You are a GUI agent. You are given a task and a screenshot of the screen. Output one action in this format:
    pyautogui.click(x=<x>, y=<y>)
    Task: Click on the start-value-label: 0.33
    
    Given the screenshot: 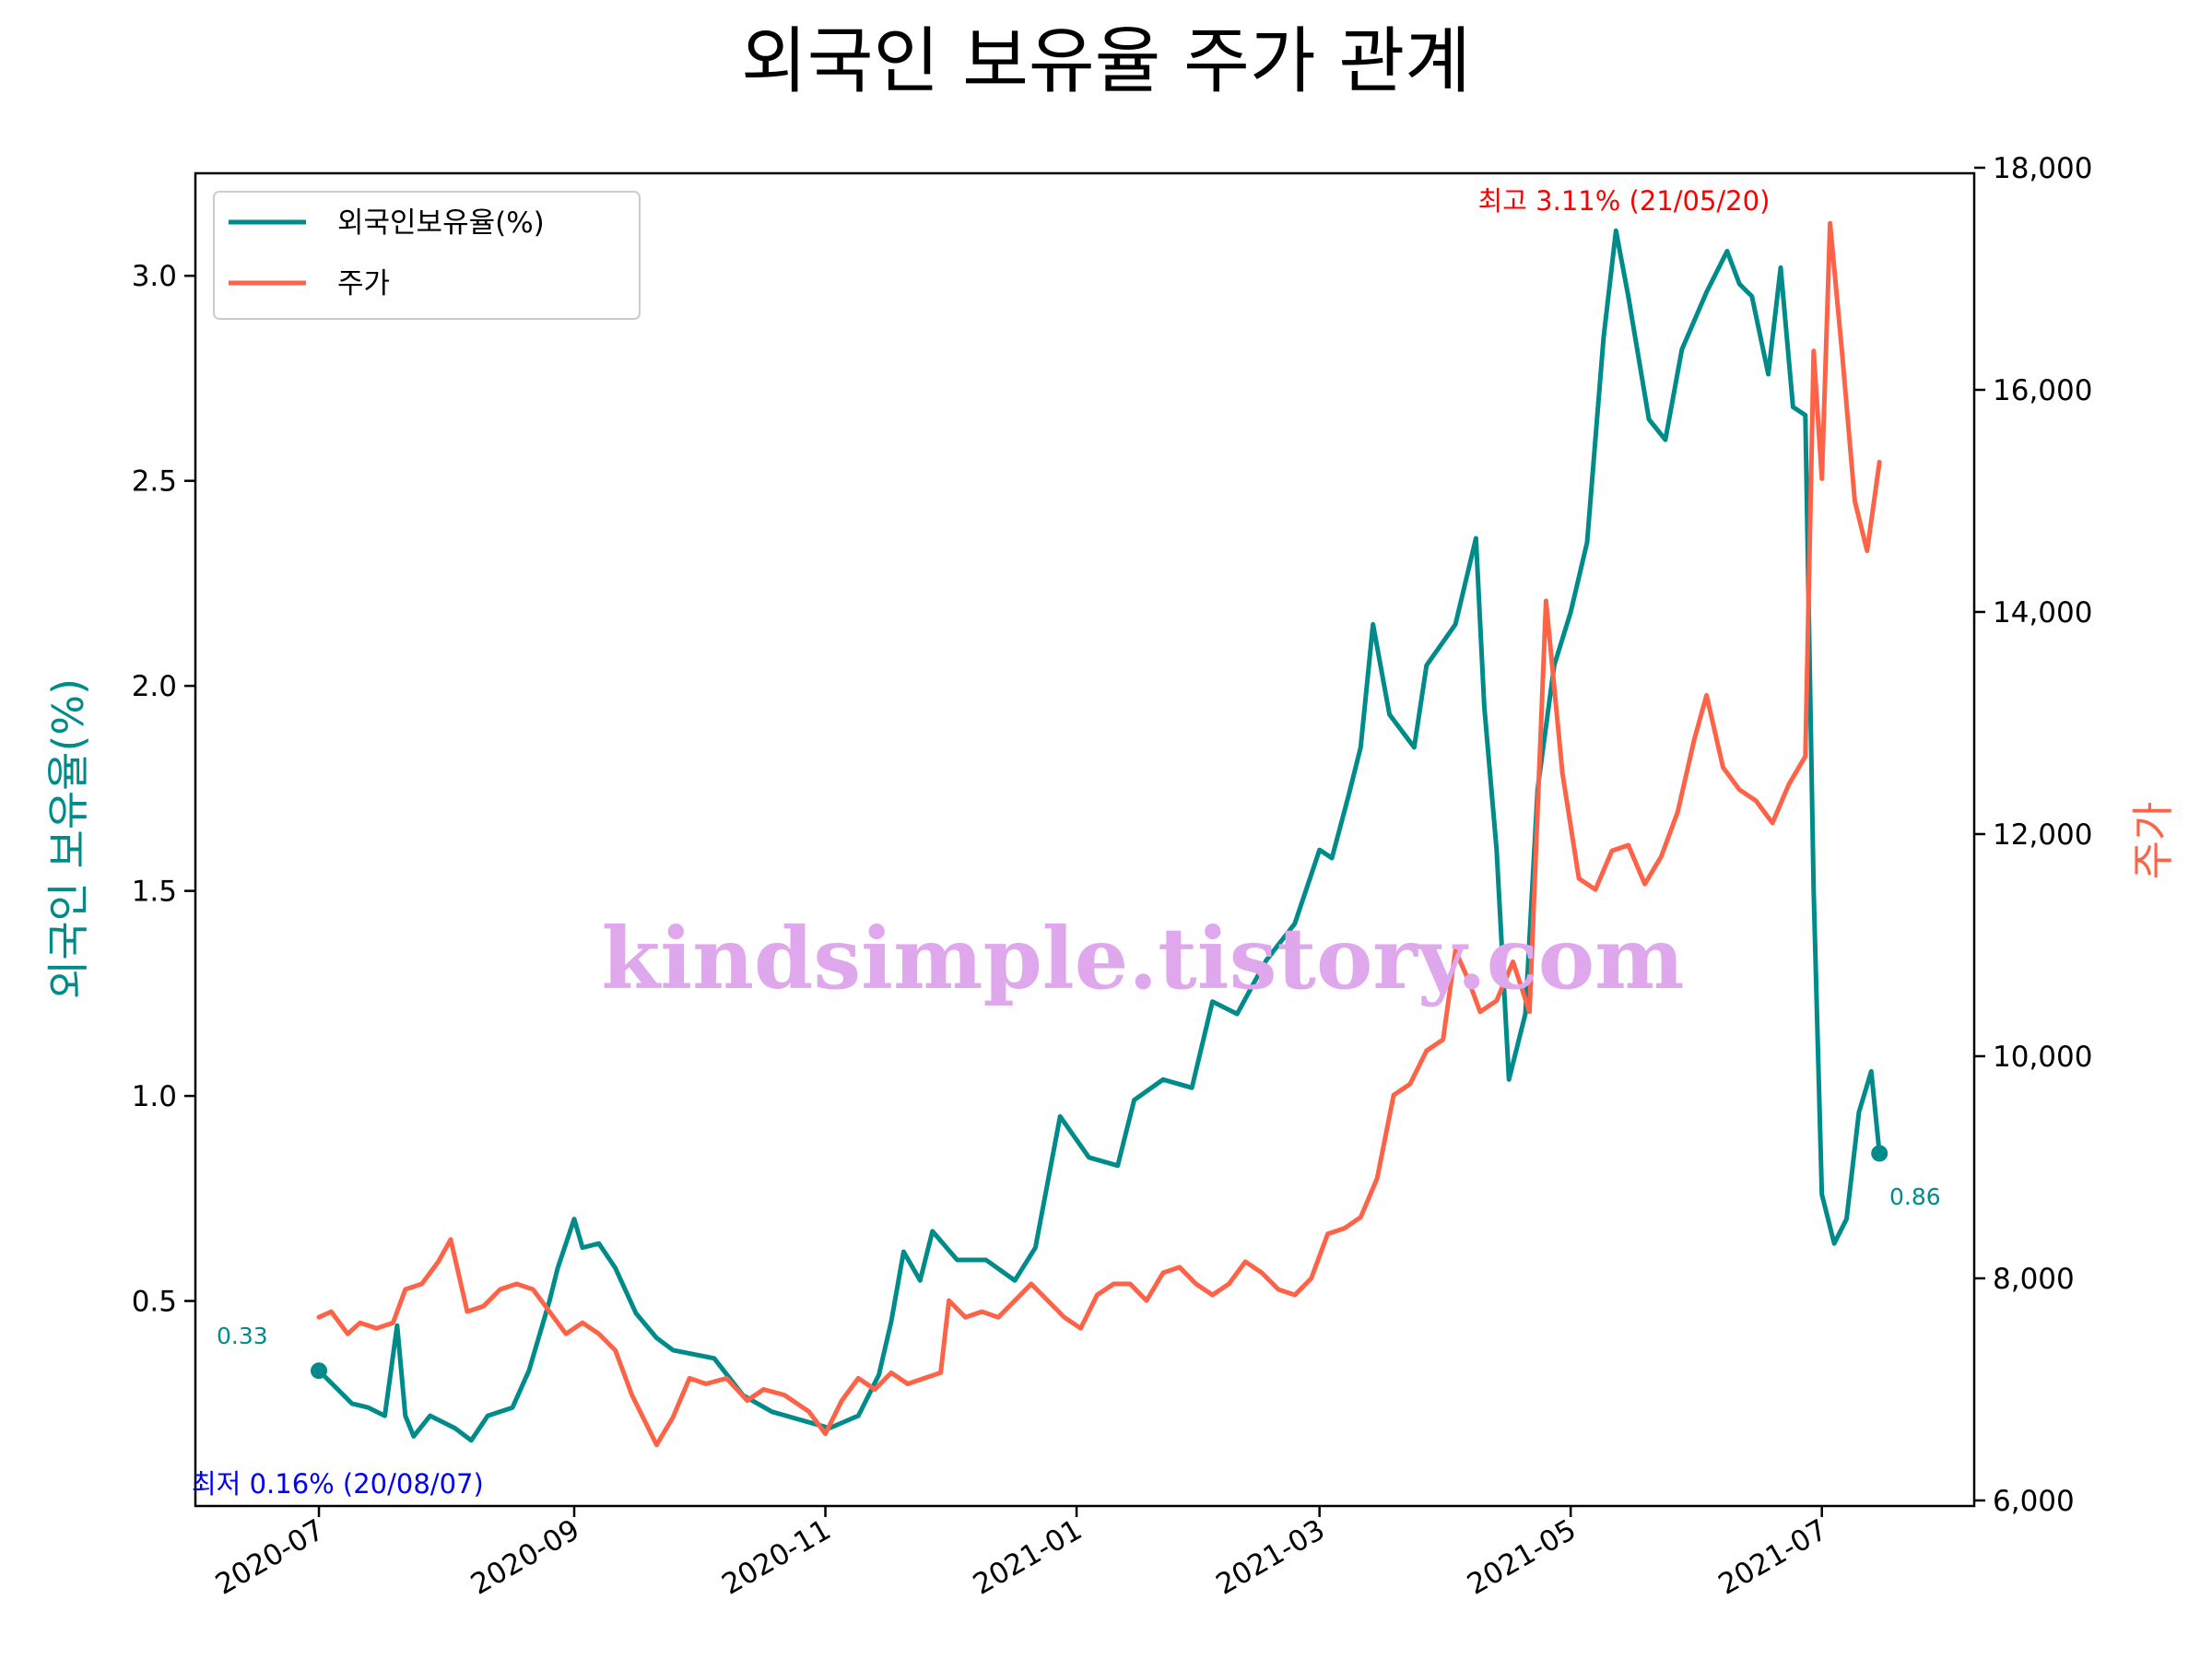 What is the action you would take?
    pyautogui.click(x=242, y=1336)
    